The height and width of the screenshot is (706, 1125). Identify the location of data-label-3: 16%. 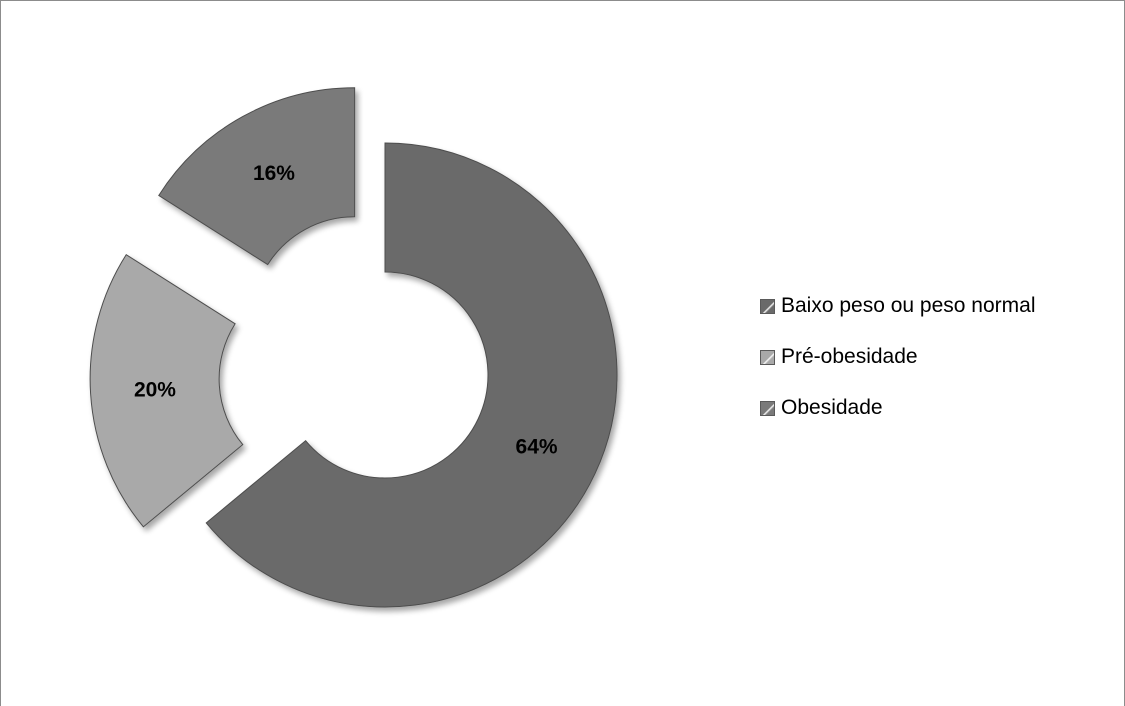
(274, 173).